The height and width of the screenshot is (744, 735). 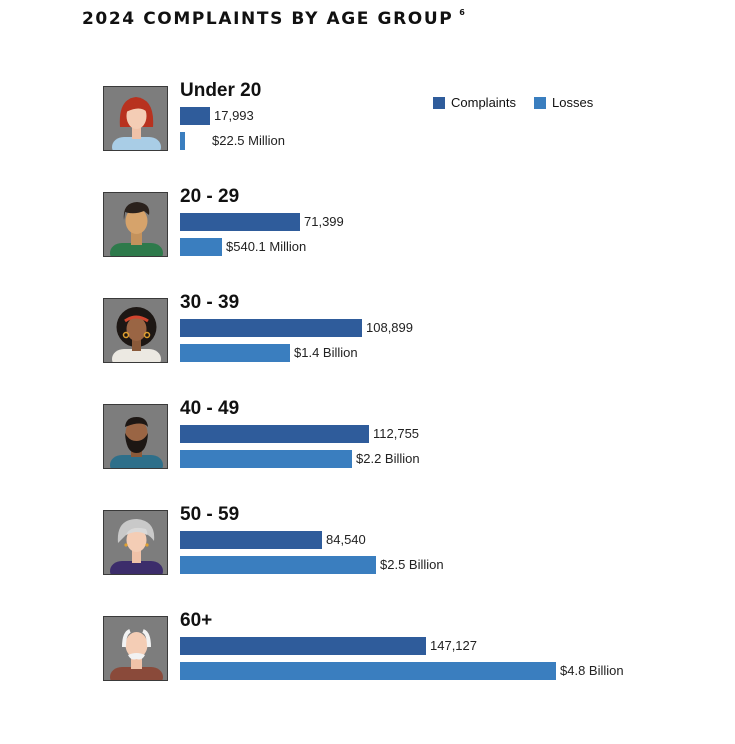 What do you see at coordinates (135, 118) in the screenshot?
I see `red-haired-young-person-icon` at bounding box center [135, 118].